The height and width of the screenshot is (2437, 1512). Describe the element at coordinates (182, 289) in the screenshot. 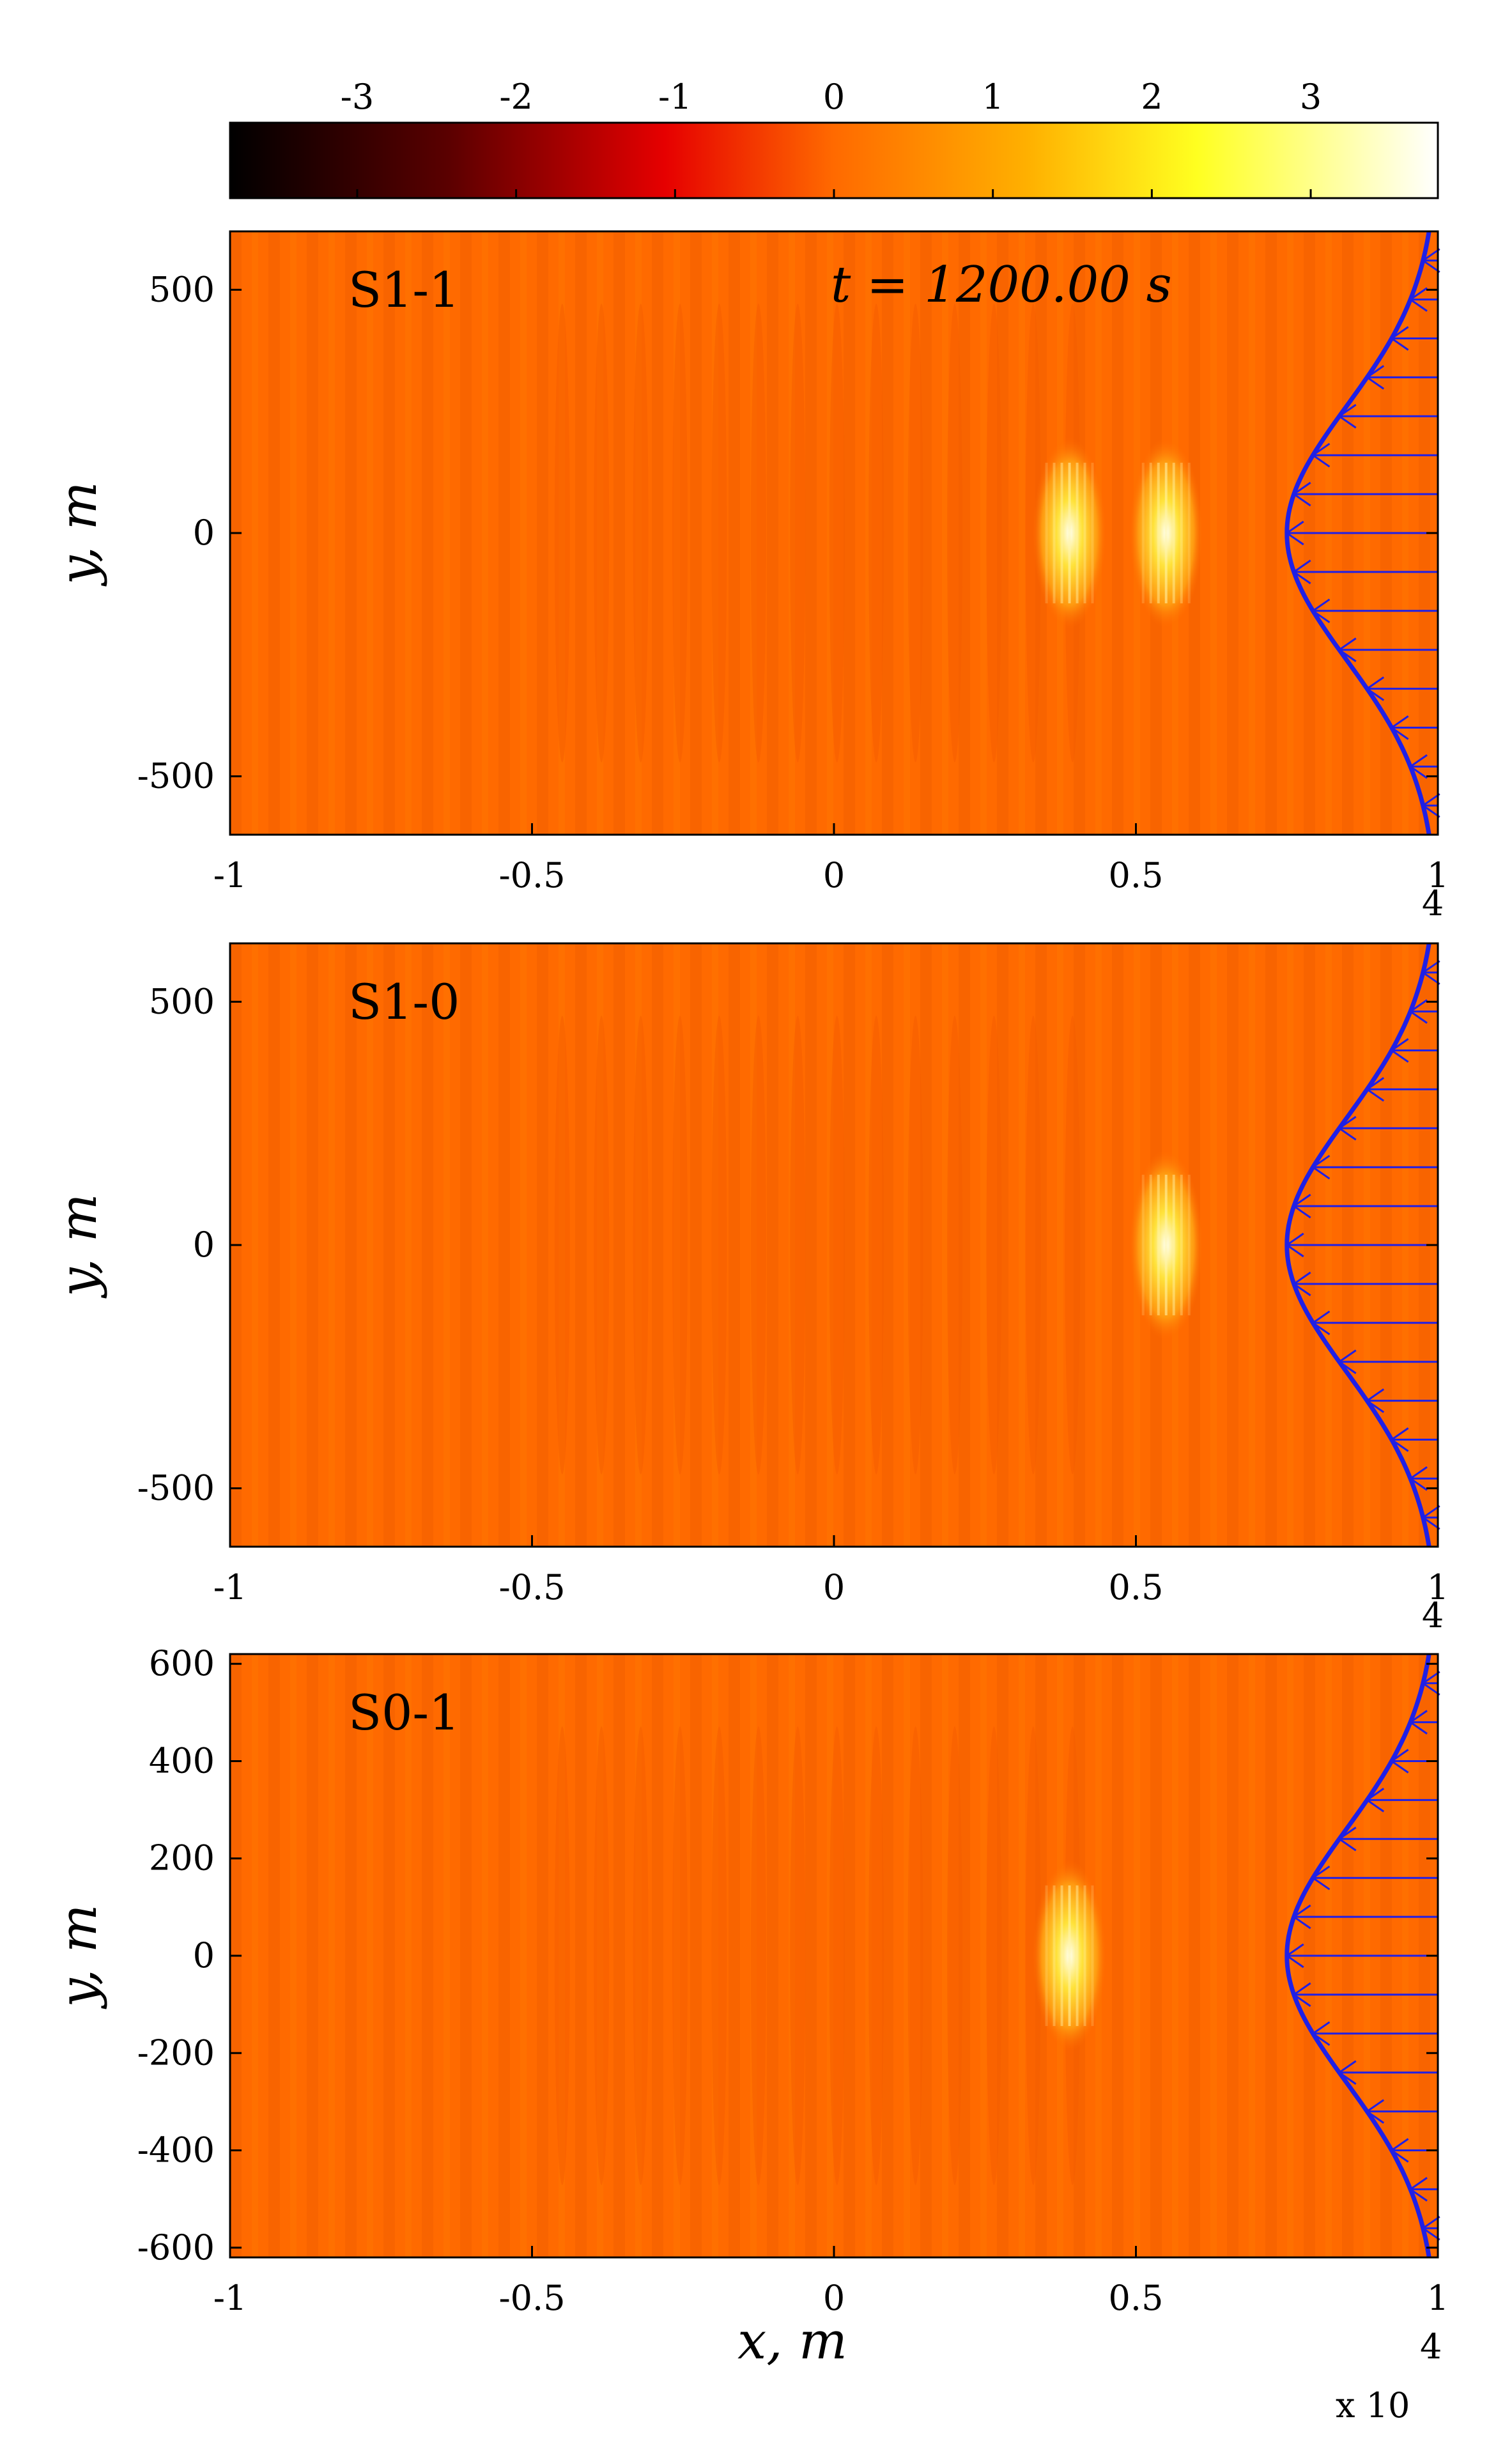

I see `y-tick-label: 500` at that location.